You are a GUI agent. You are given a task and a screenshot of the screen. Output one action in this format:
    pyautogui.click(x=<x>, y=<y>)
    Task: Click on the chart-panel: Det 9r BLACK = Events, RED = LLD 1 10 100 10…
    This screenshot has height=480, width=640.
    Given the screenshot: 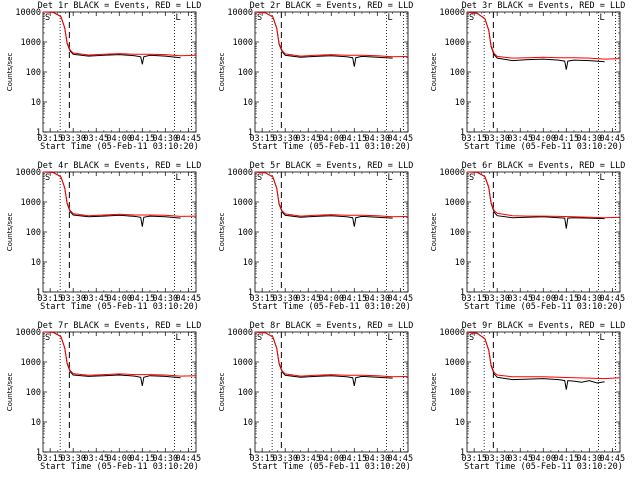 What is the action you would take?
    pyautogui.click(x=527, y=396)
    